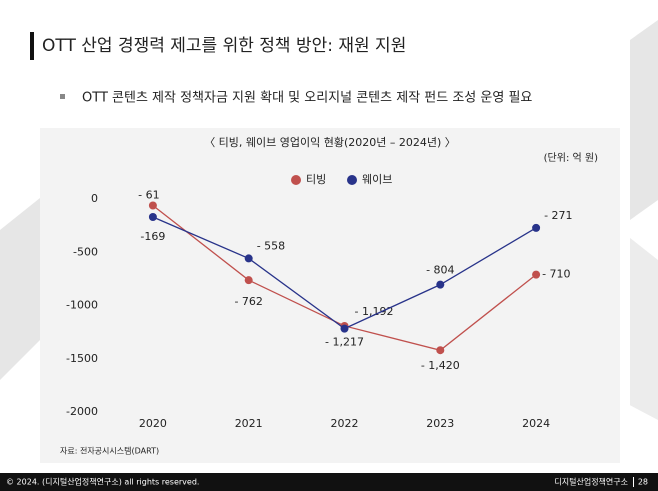 This screenshot has height=491, width=658. Describe the element at coordinates (556, 274) in the screenshot. I see `data-label: - 710` at that location.